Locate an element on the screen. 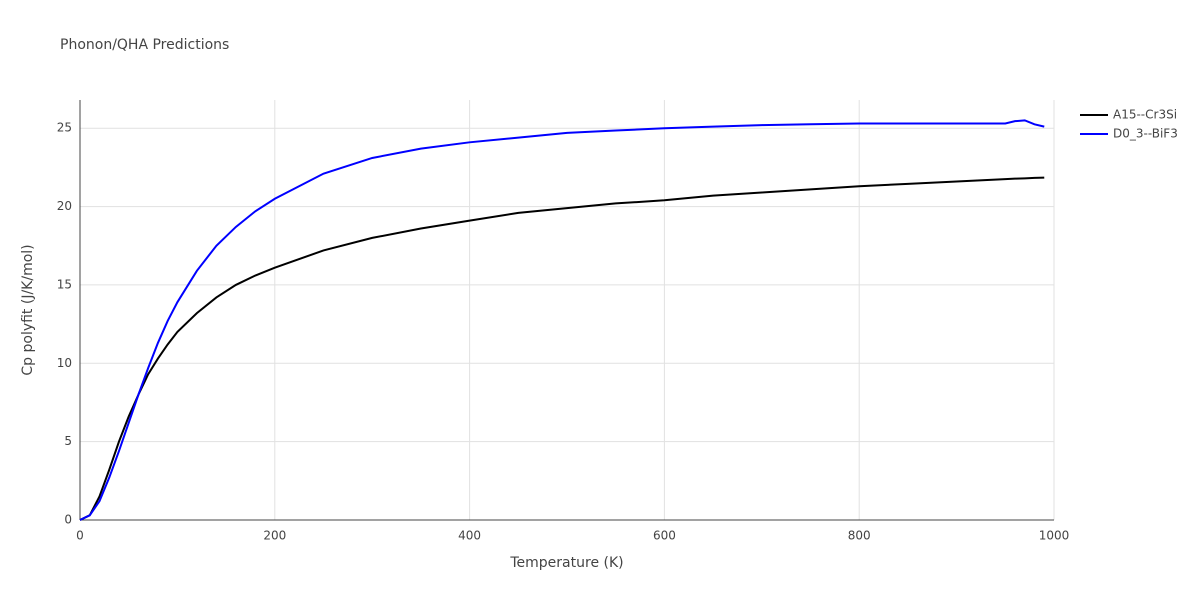 The image size is (1200, 600). x-tick-label: 400 is located at coordinates (469, 536).